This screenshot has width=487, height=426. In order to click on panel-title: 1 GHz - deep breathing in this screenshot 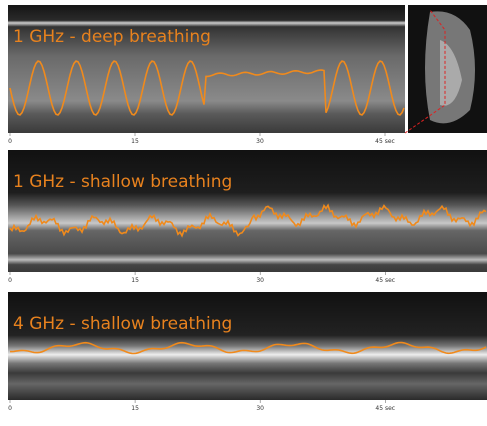, I will do `click(112, 37)`.